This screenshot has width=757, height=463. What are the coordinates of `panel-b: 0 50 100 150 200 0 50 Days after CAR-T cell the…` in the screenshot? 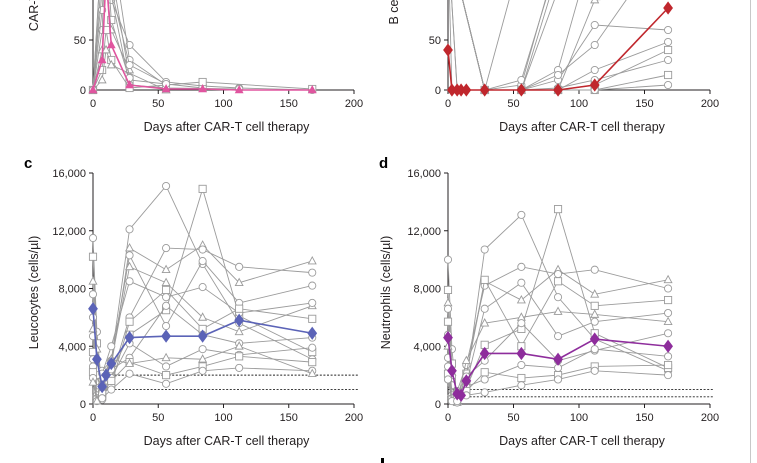 It's located at (553, 67).